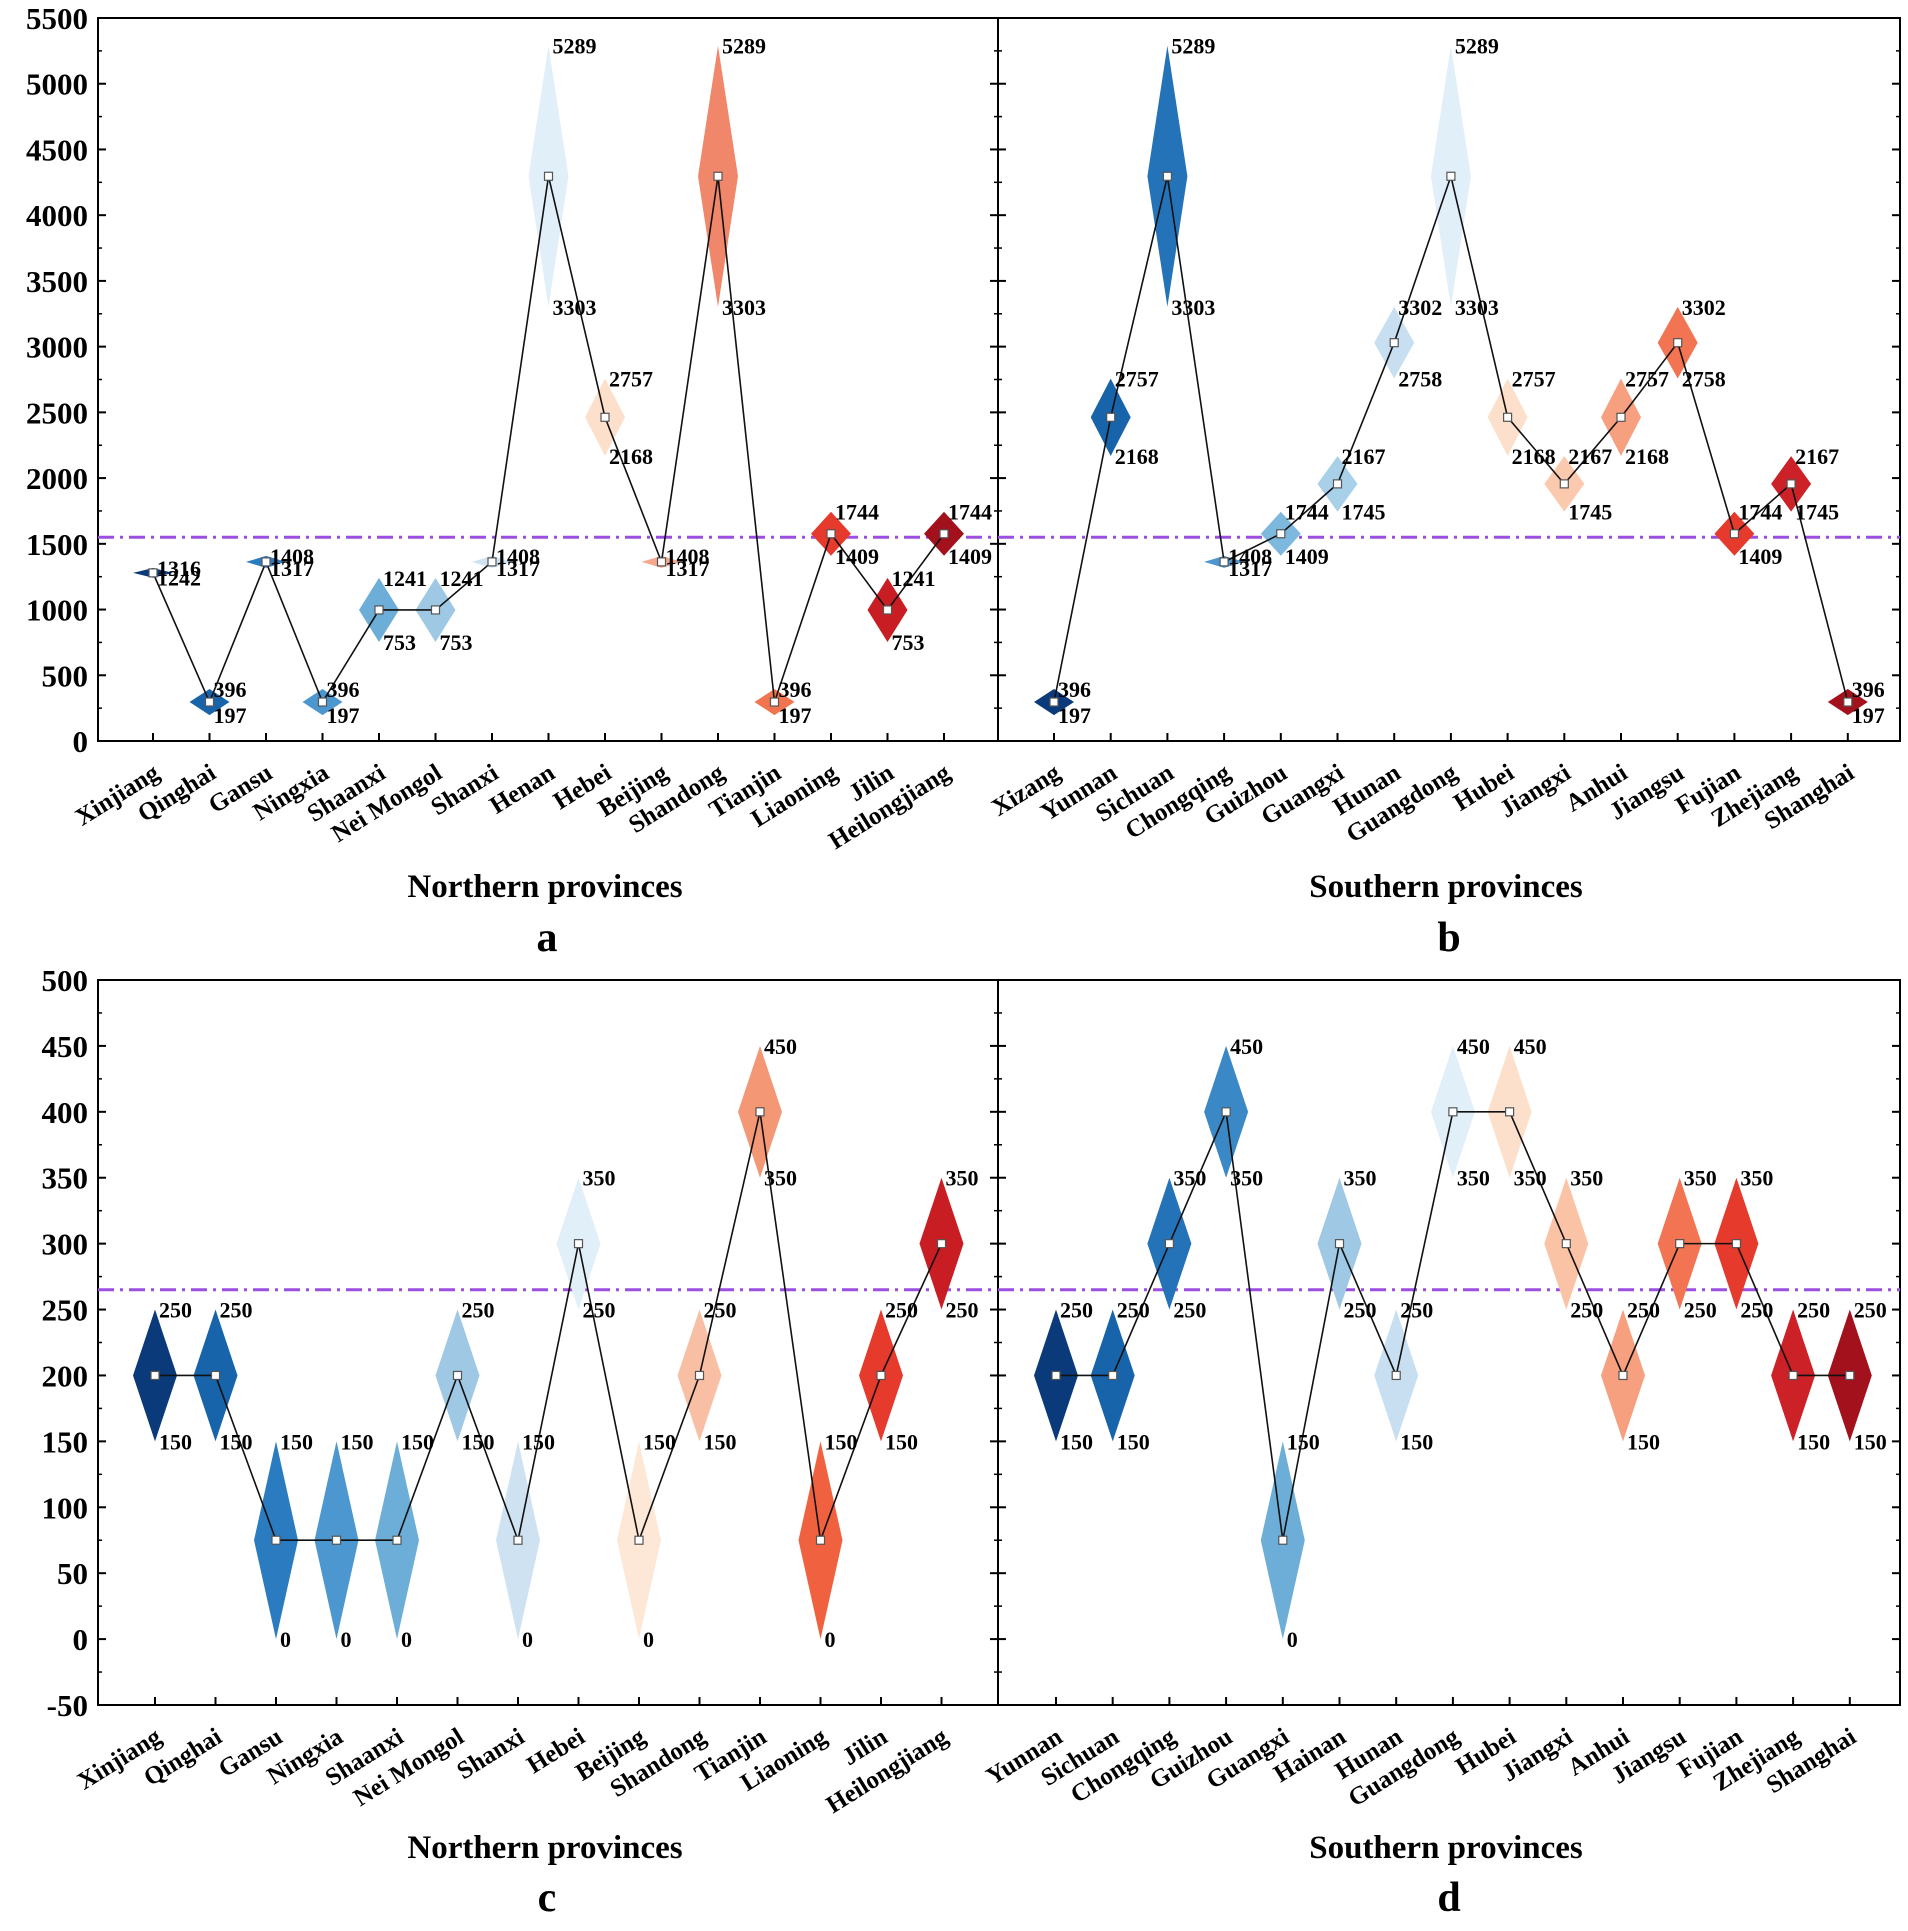  Describe the element at coordinates (1564, 484) in the screenshot. I see `midpoint-marker-jiangxi` at that location.